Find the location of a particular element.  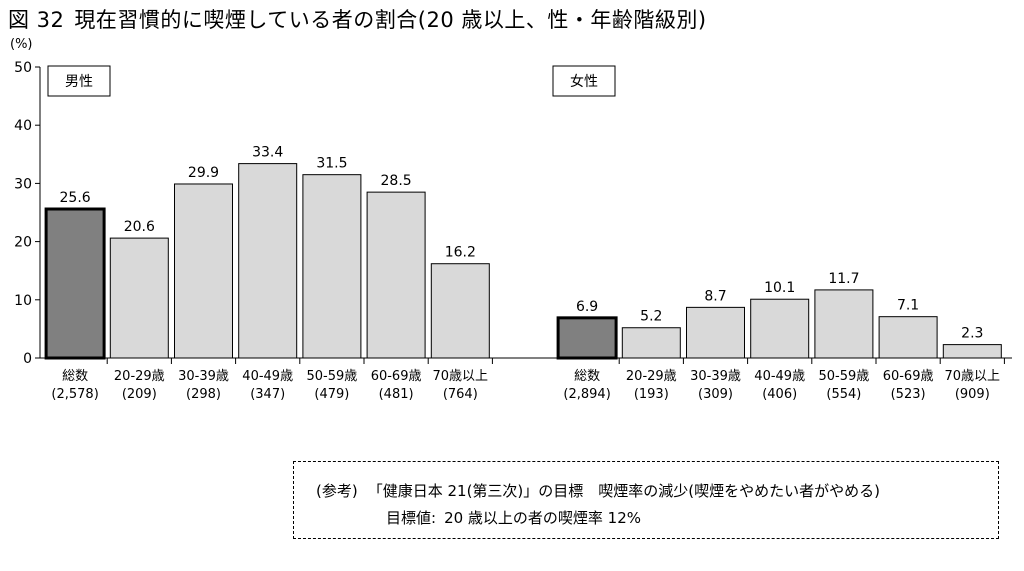

data-label: 16.2 is located at coordinates (460, 253).